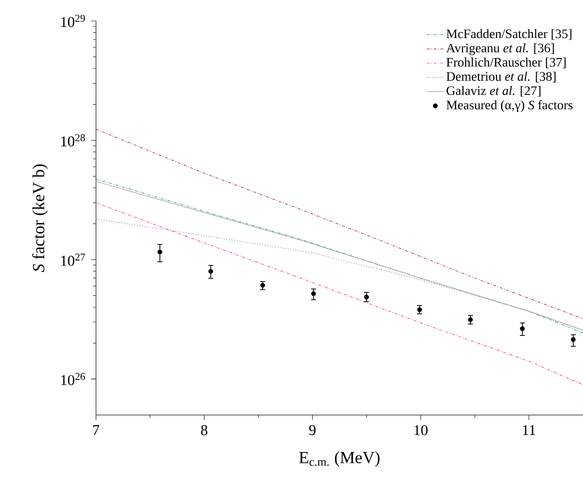 The image size is (583, 487). Describe the element at coordinates (421, 430) in the screenshot. I see `x-tick-label: 10` at that location.